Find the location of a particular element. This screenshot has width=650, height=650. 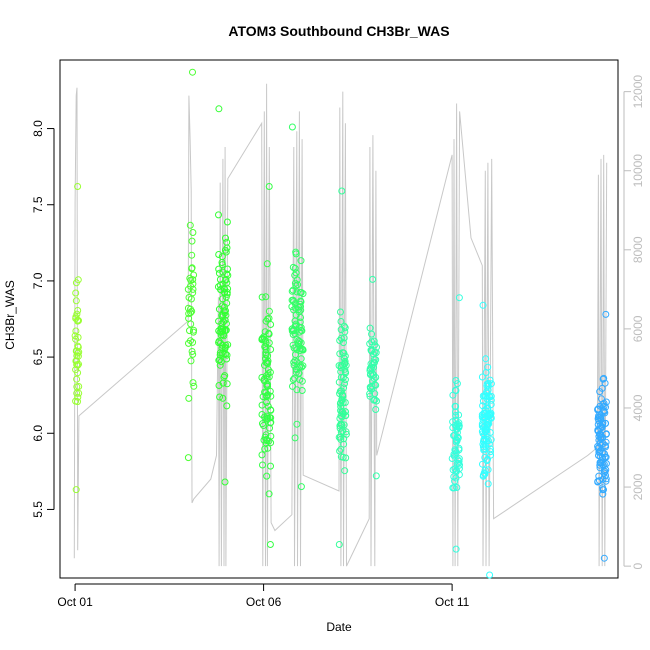

y-axis-label: CH3Br_WAS is located at coordinates (10, 315).